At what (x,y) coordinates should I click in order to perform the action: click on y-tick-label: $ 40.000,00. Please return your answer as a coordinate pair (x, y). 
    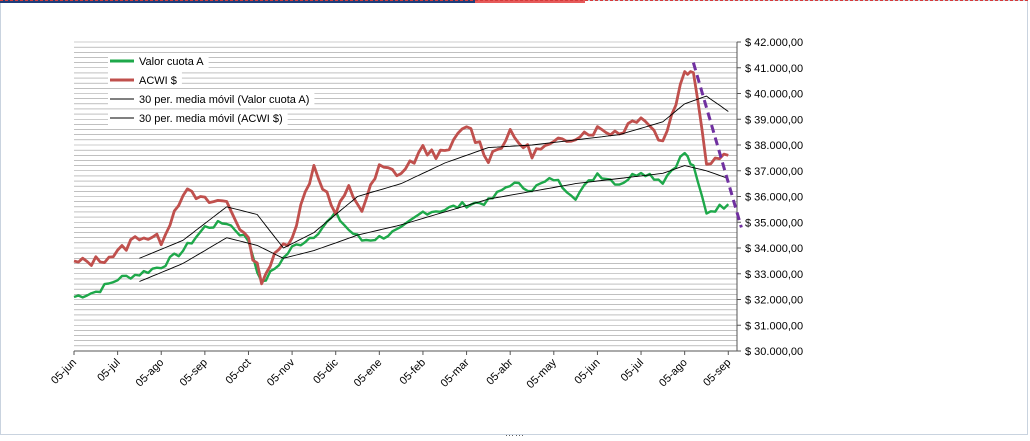
    Looking at the image, I should click on (774, 95).